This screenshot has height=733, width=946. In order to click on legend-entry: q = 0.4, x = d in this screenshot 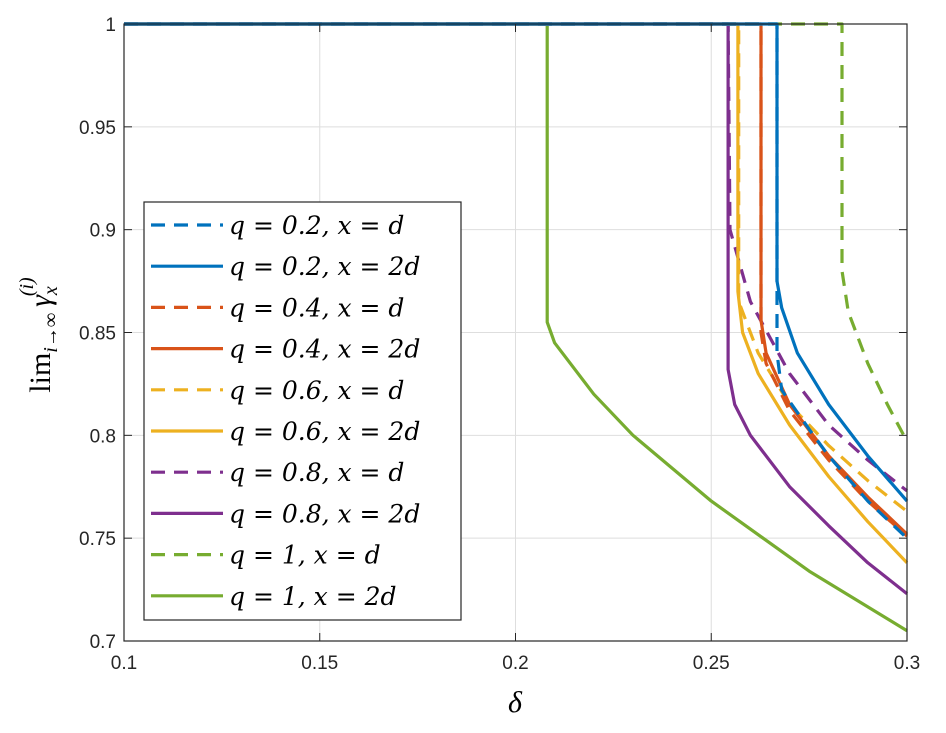, I will do `click(277, 307)`.